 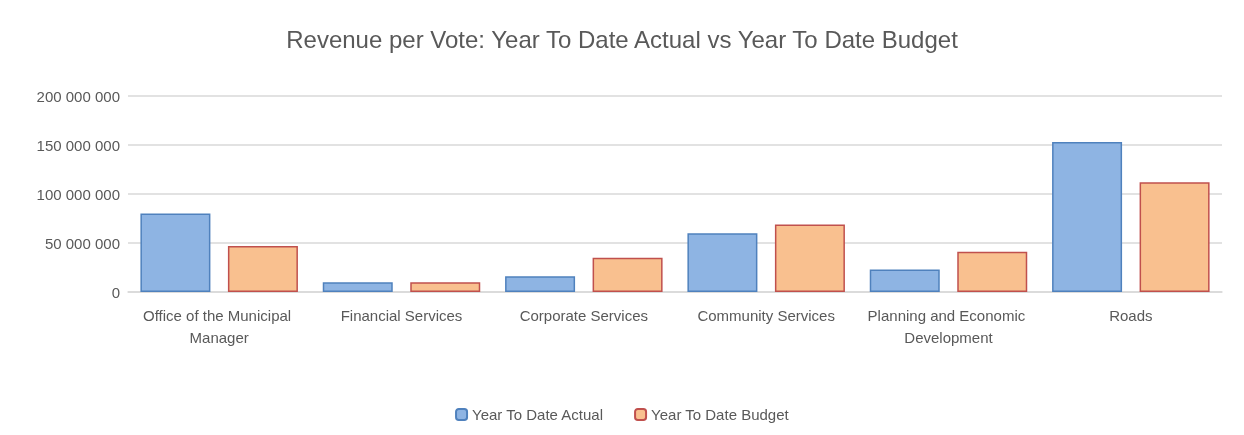 What do you see at coordinates (78, 96) in the screenshot?
I see `y-tick-label: 200 000 000` at bounding box center [78, 96].